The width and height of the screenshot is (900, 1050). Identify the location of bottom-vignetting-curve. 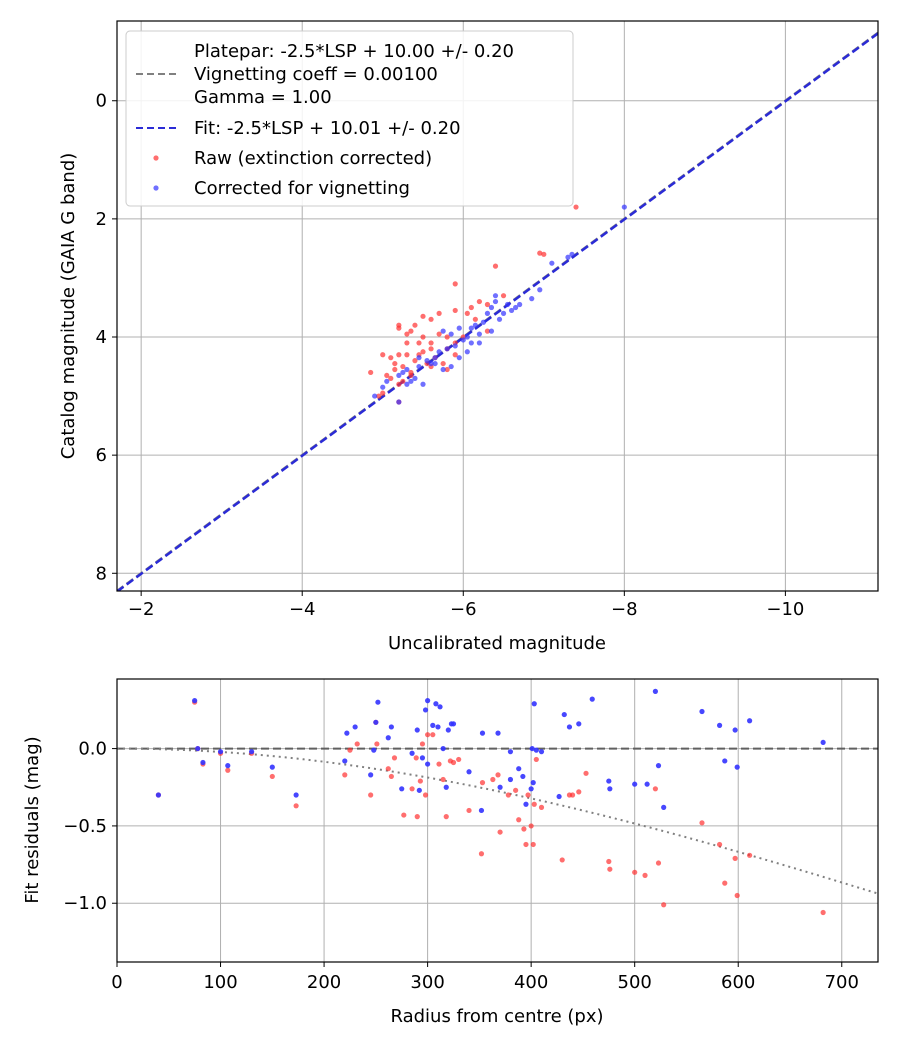
(497, 821).